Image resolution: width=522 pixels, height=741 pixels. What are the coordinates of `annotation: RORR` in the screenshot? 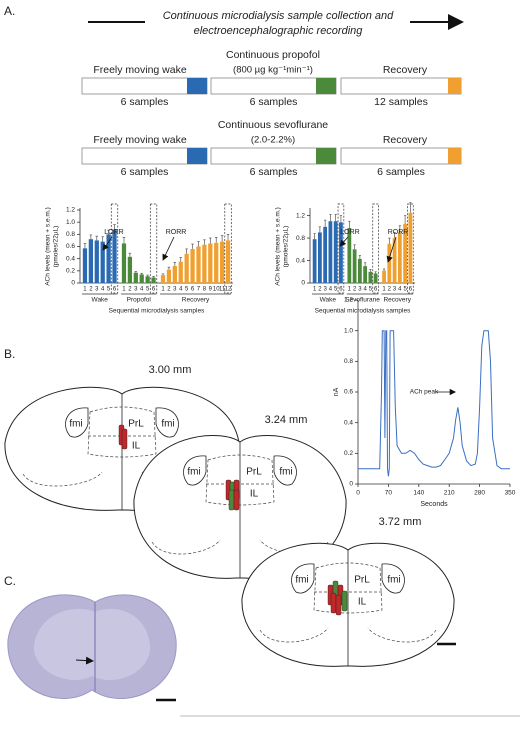 It's located at (176, 232).